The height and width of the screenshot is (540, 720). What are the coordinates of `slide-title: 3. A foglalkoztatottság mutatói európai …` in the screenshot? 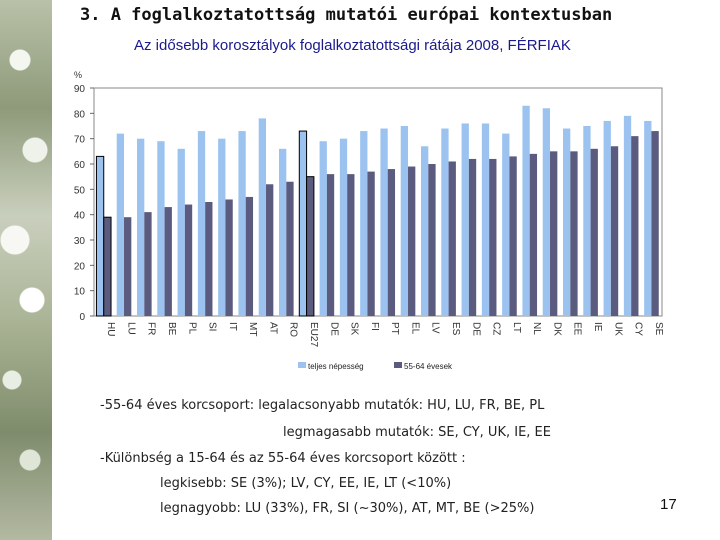 It's located at (346, 15).